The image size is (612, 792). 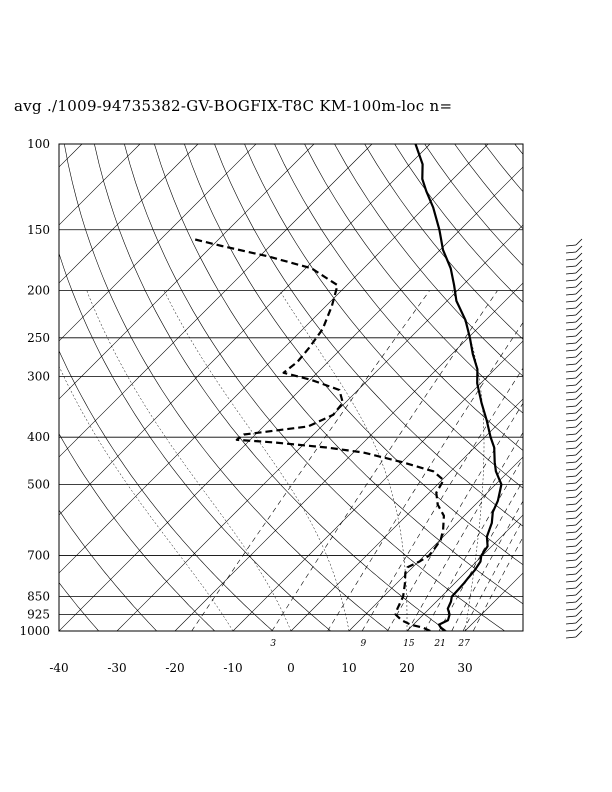 I want to click on pressure-label-250: 250, so click(x=38, y=338).